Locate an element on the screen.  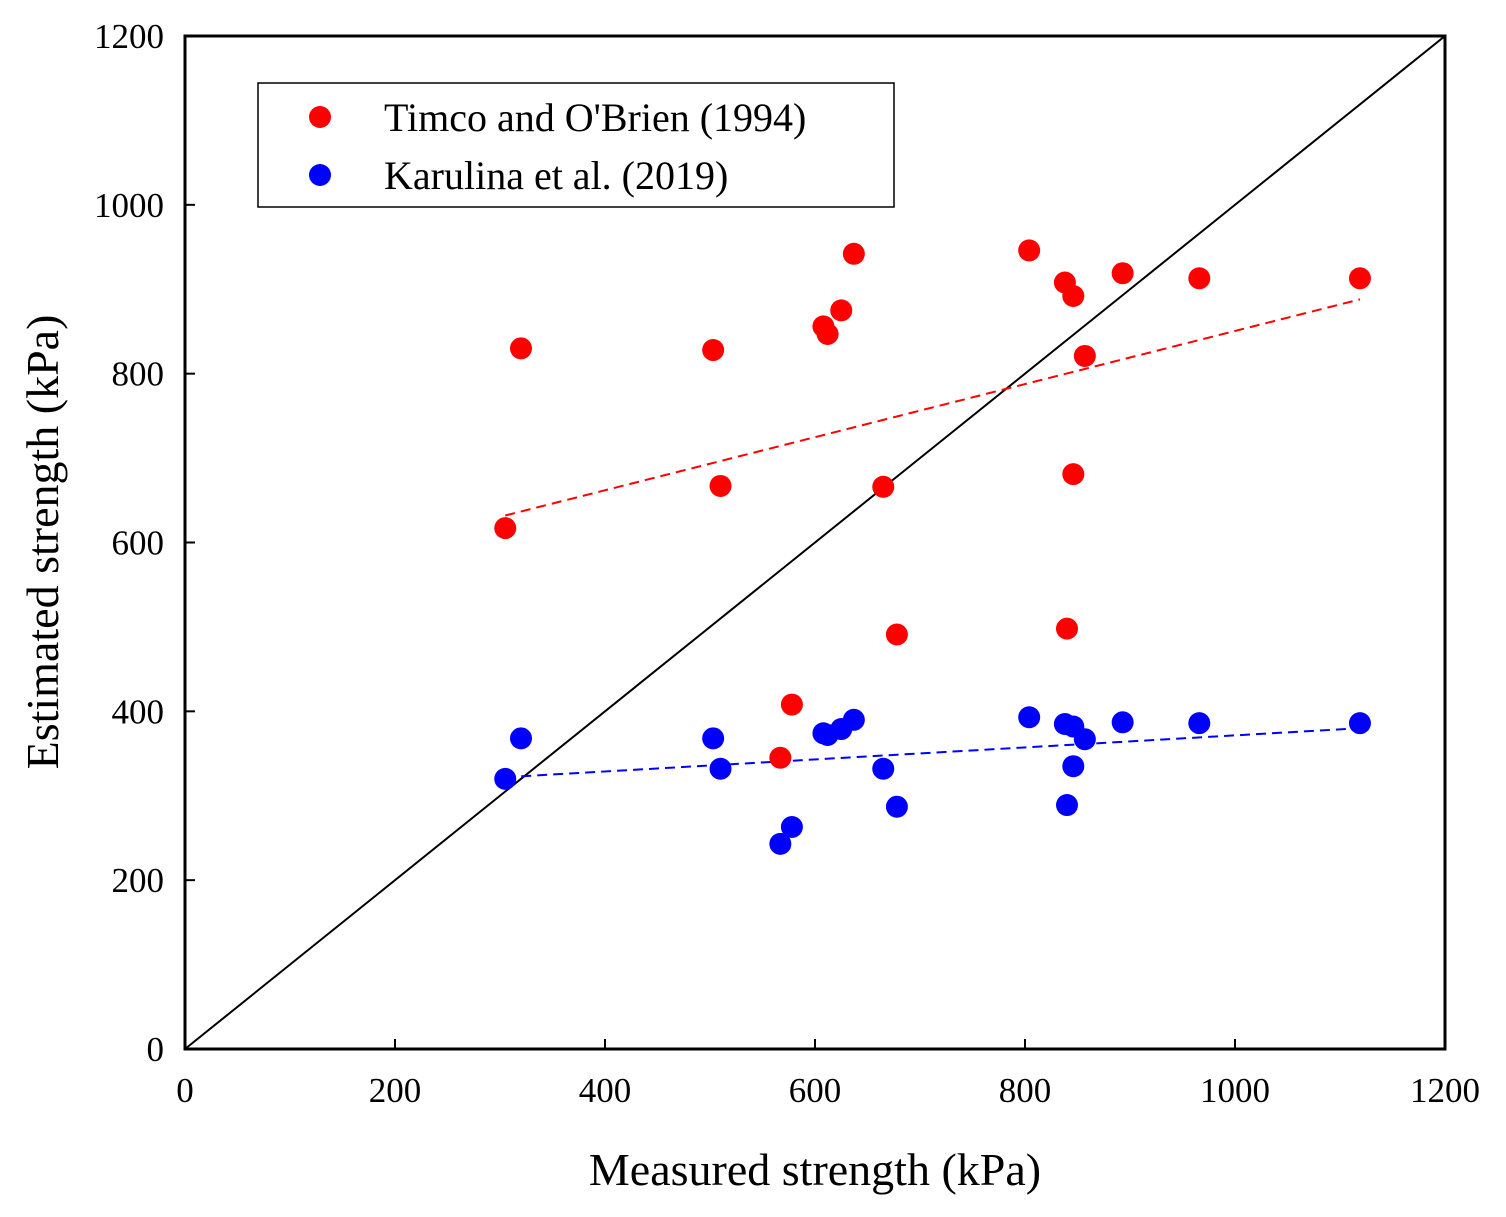
x-tick-label: 200 is located at coordinates (395, 1090).